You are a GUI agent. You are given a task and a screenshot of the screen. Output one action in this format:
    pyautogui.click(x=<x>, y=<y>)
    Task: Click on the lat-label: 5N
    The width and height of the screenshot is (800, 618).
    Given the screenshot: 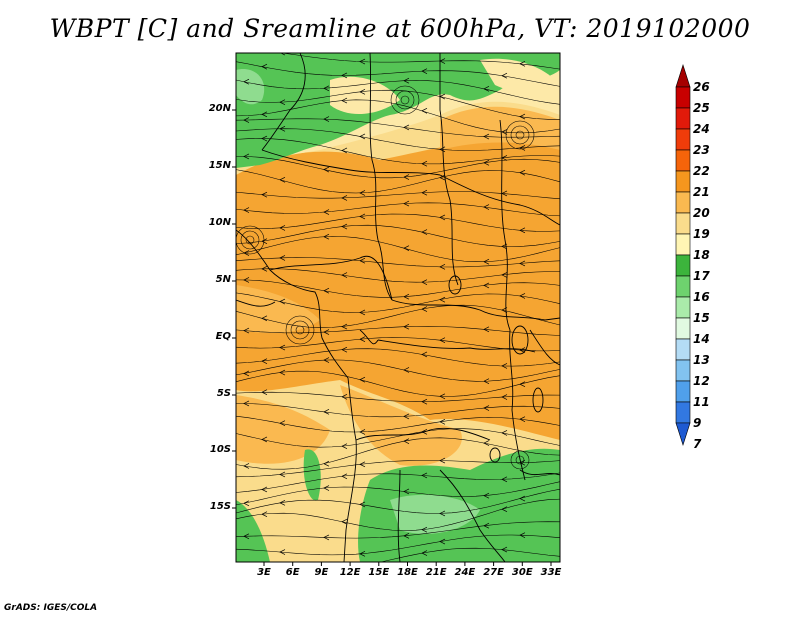 What is the action you would take?
    pyautogui.click(x=223, y=279)
    